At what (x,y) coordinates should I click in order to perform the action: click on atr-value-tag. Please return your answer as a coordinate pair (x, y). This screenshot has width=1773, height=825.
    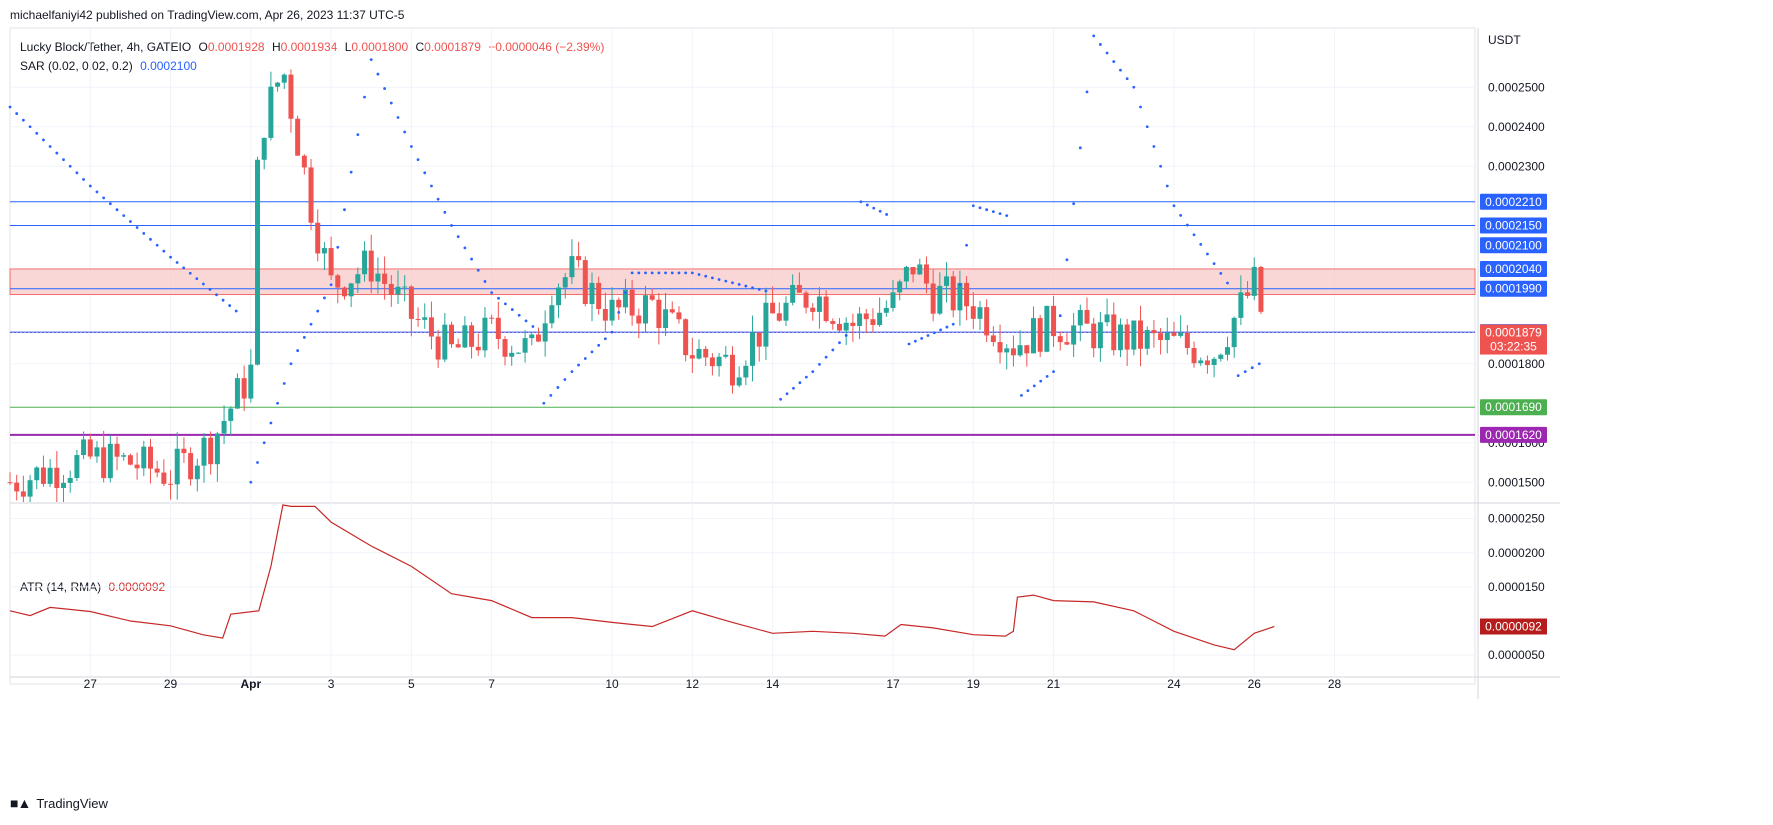
    Looking at the image, I should click on (1513, 626).